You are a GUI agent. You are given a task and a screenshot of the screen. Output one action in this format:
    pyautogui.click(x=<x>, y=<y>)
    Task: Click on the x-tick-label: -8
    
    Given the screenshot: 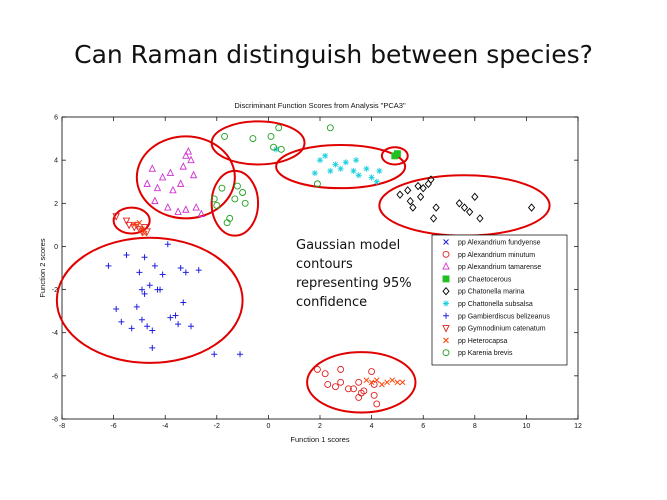 What is the action you would take?
    pyautogui.click(x=62, y=426)
    